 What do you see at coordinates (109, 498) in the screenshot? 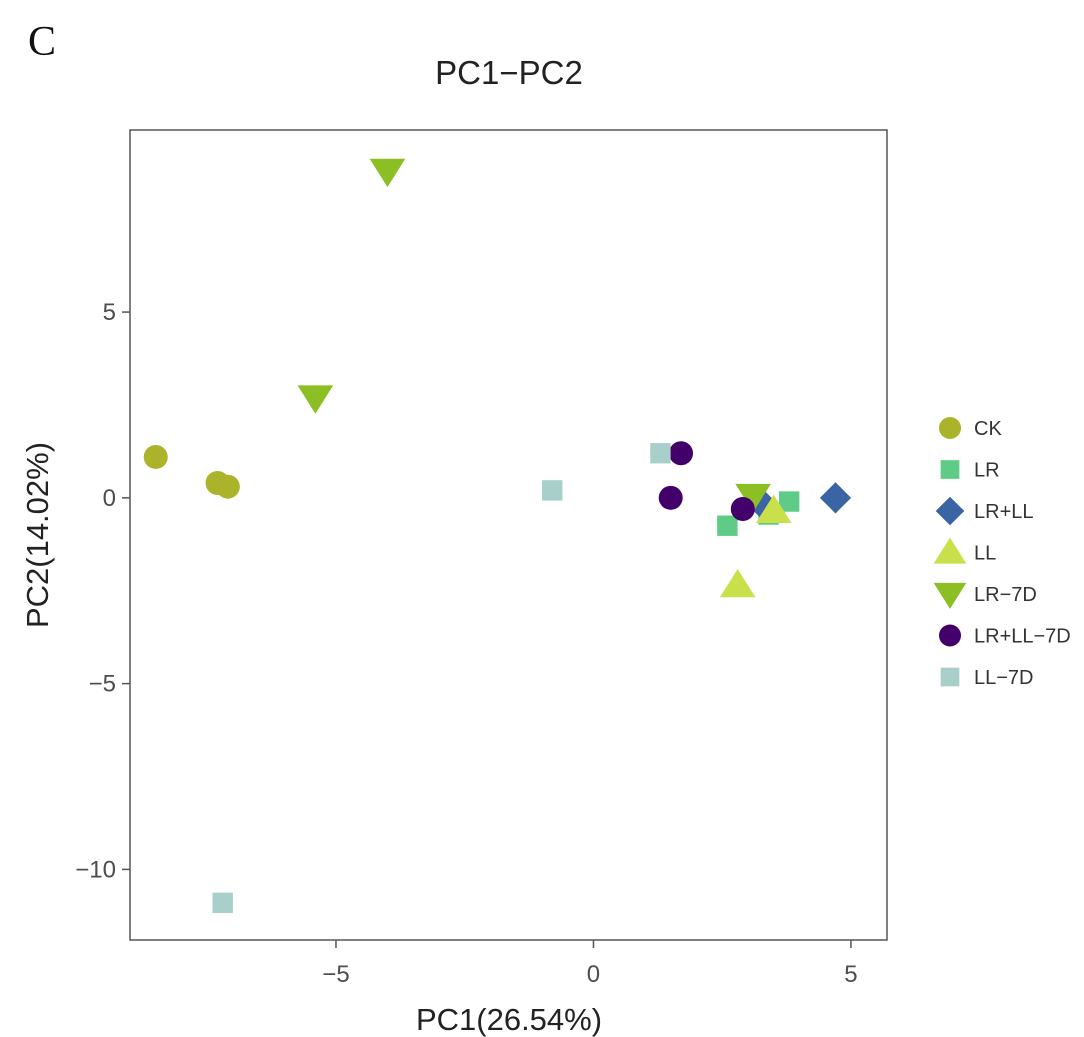
I see `y-tick-label: 0` at bounding box center [109, 498].